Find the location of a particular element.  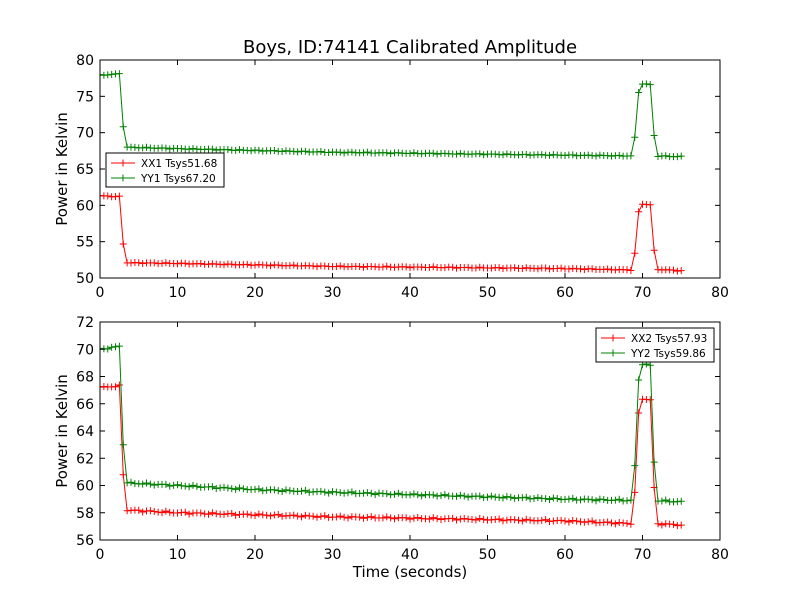

x-tick-label: 10 is located at coordinates (178, 293).